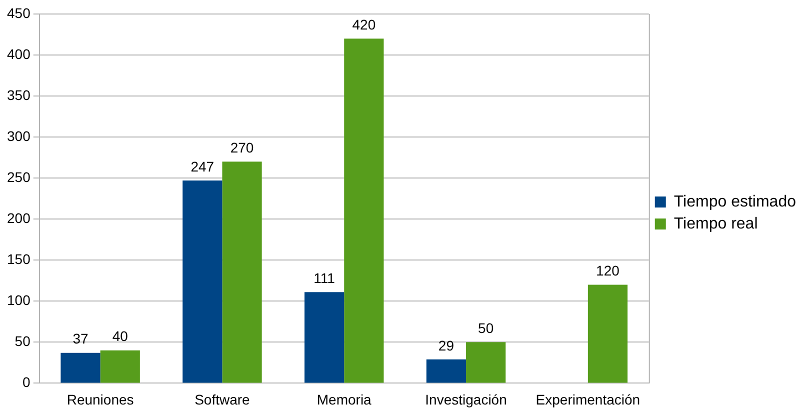  I want to click on data-label: 50, so click(486, 328).